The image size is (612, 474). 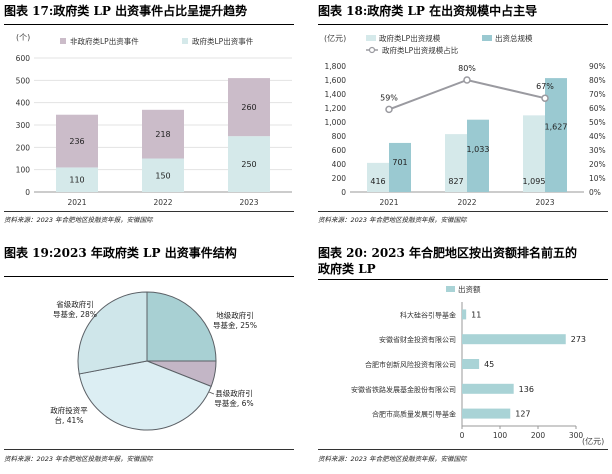 What do you see at coordinates (336, 94) in the screenshot?
I see `y-tick-label: 1,400` at bounding box center [336, 94].